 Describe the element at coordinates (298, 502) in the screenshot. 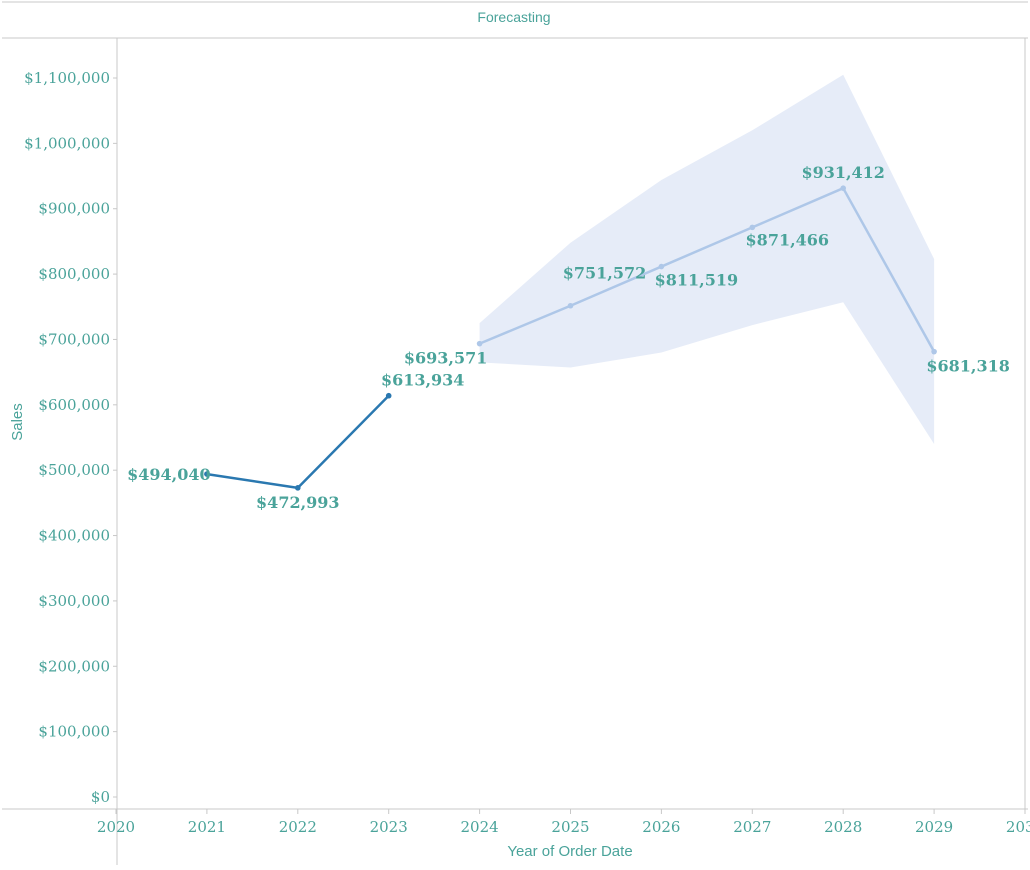

I see `actual-data-label: $472,993` at that location.